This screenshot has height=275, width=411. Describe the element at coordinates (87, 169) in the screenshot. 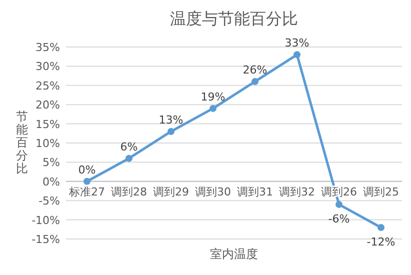

I see `data-label: 0%` at that location.